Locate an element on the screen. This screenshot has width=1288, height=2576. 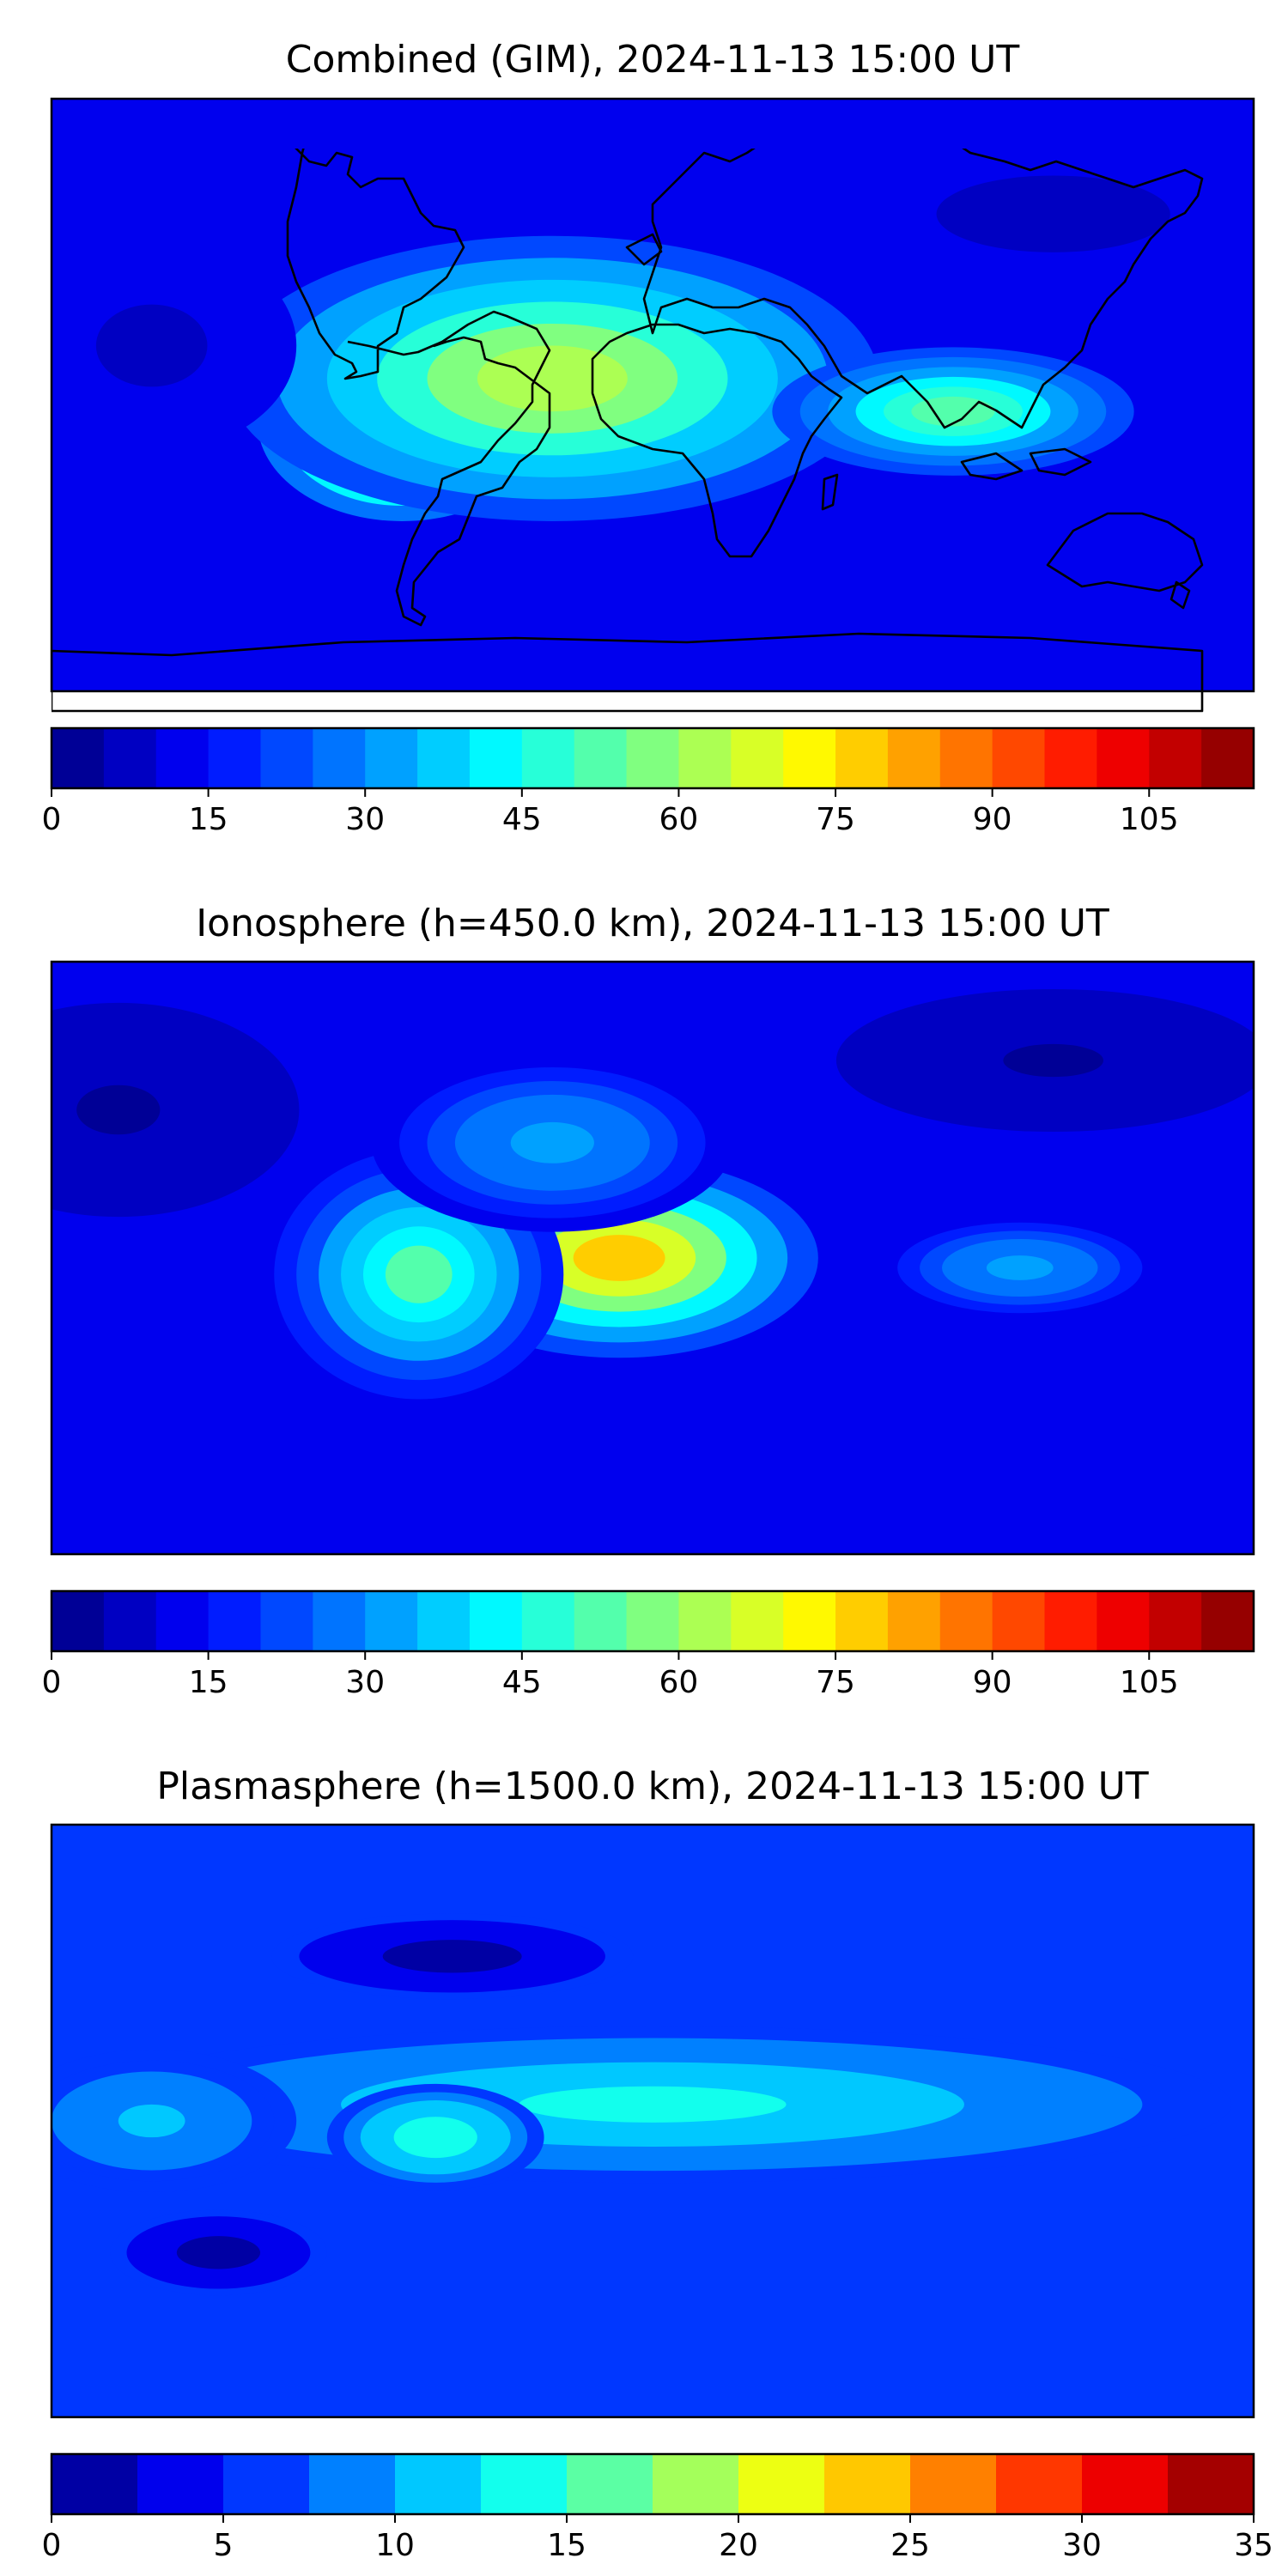
colorbar-plasmasphere: 0 5 10 15 20 25 30 35 is located at coordinates (658, 2507).